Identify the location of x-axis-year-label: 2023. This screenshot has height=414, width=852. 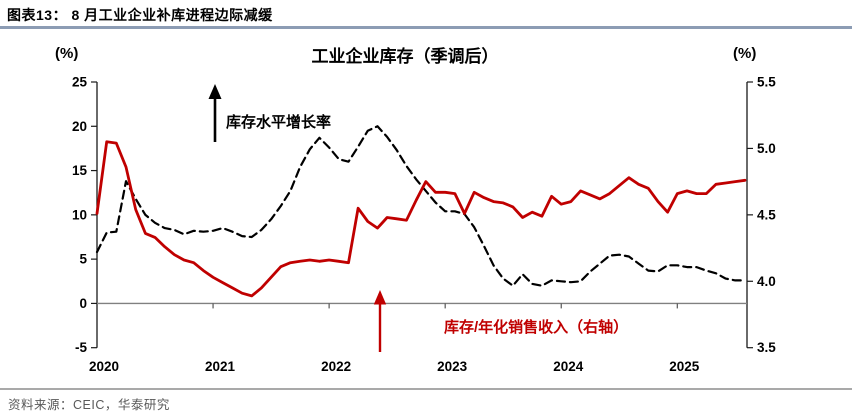
(452, 366).